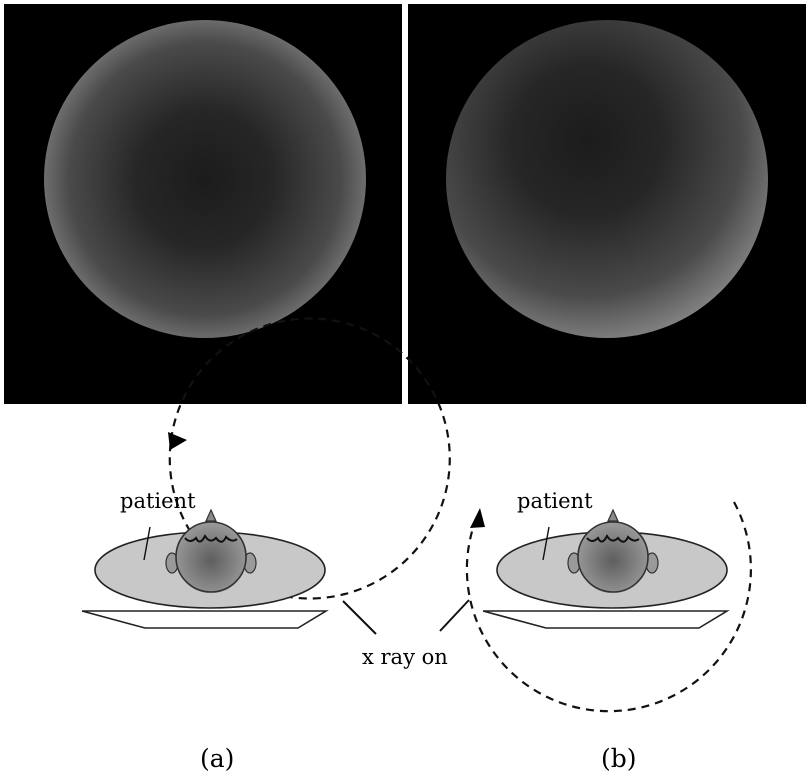  What do you see at coordinates (613, 515) in the screenshot?
I see `nose-b` at bounding box center [613, 515].